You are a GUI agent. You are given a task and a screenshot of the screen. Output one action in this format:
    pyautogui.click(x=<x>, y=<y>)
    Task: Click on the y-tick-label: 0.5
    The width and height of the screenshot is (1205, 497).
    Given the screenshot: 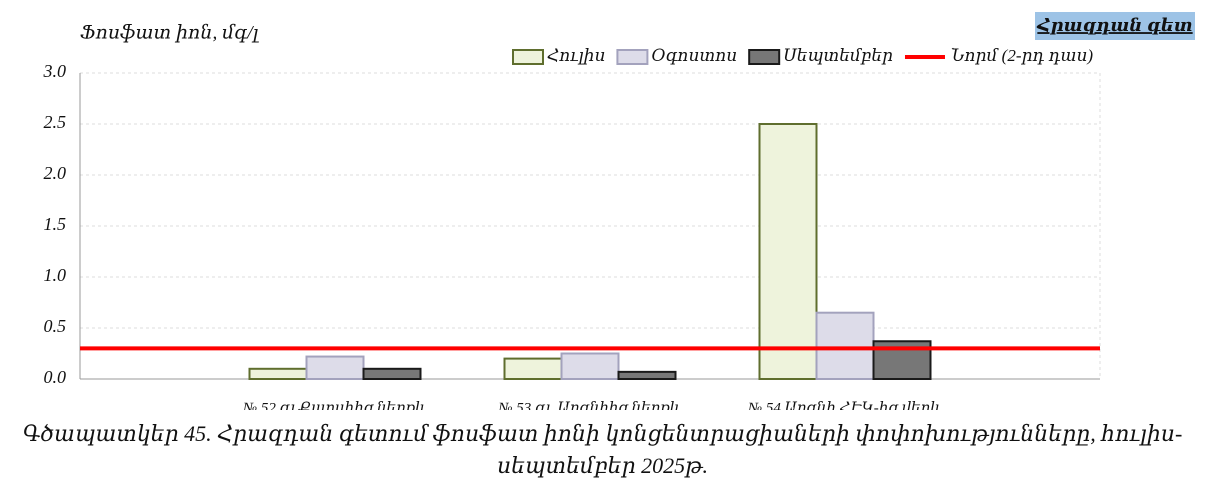 What is the action you would take?
    pyautogui.click(x=55, y=326)
    